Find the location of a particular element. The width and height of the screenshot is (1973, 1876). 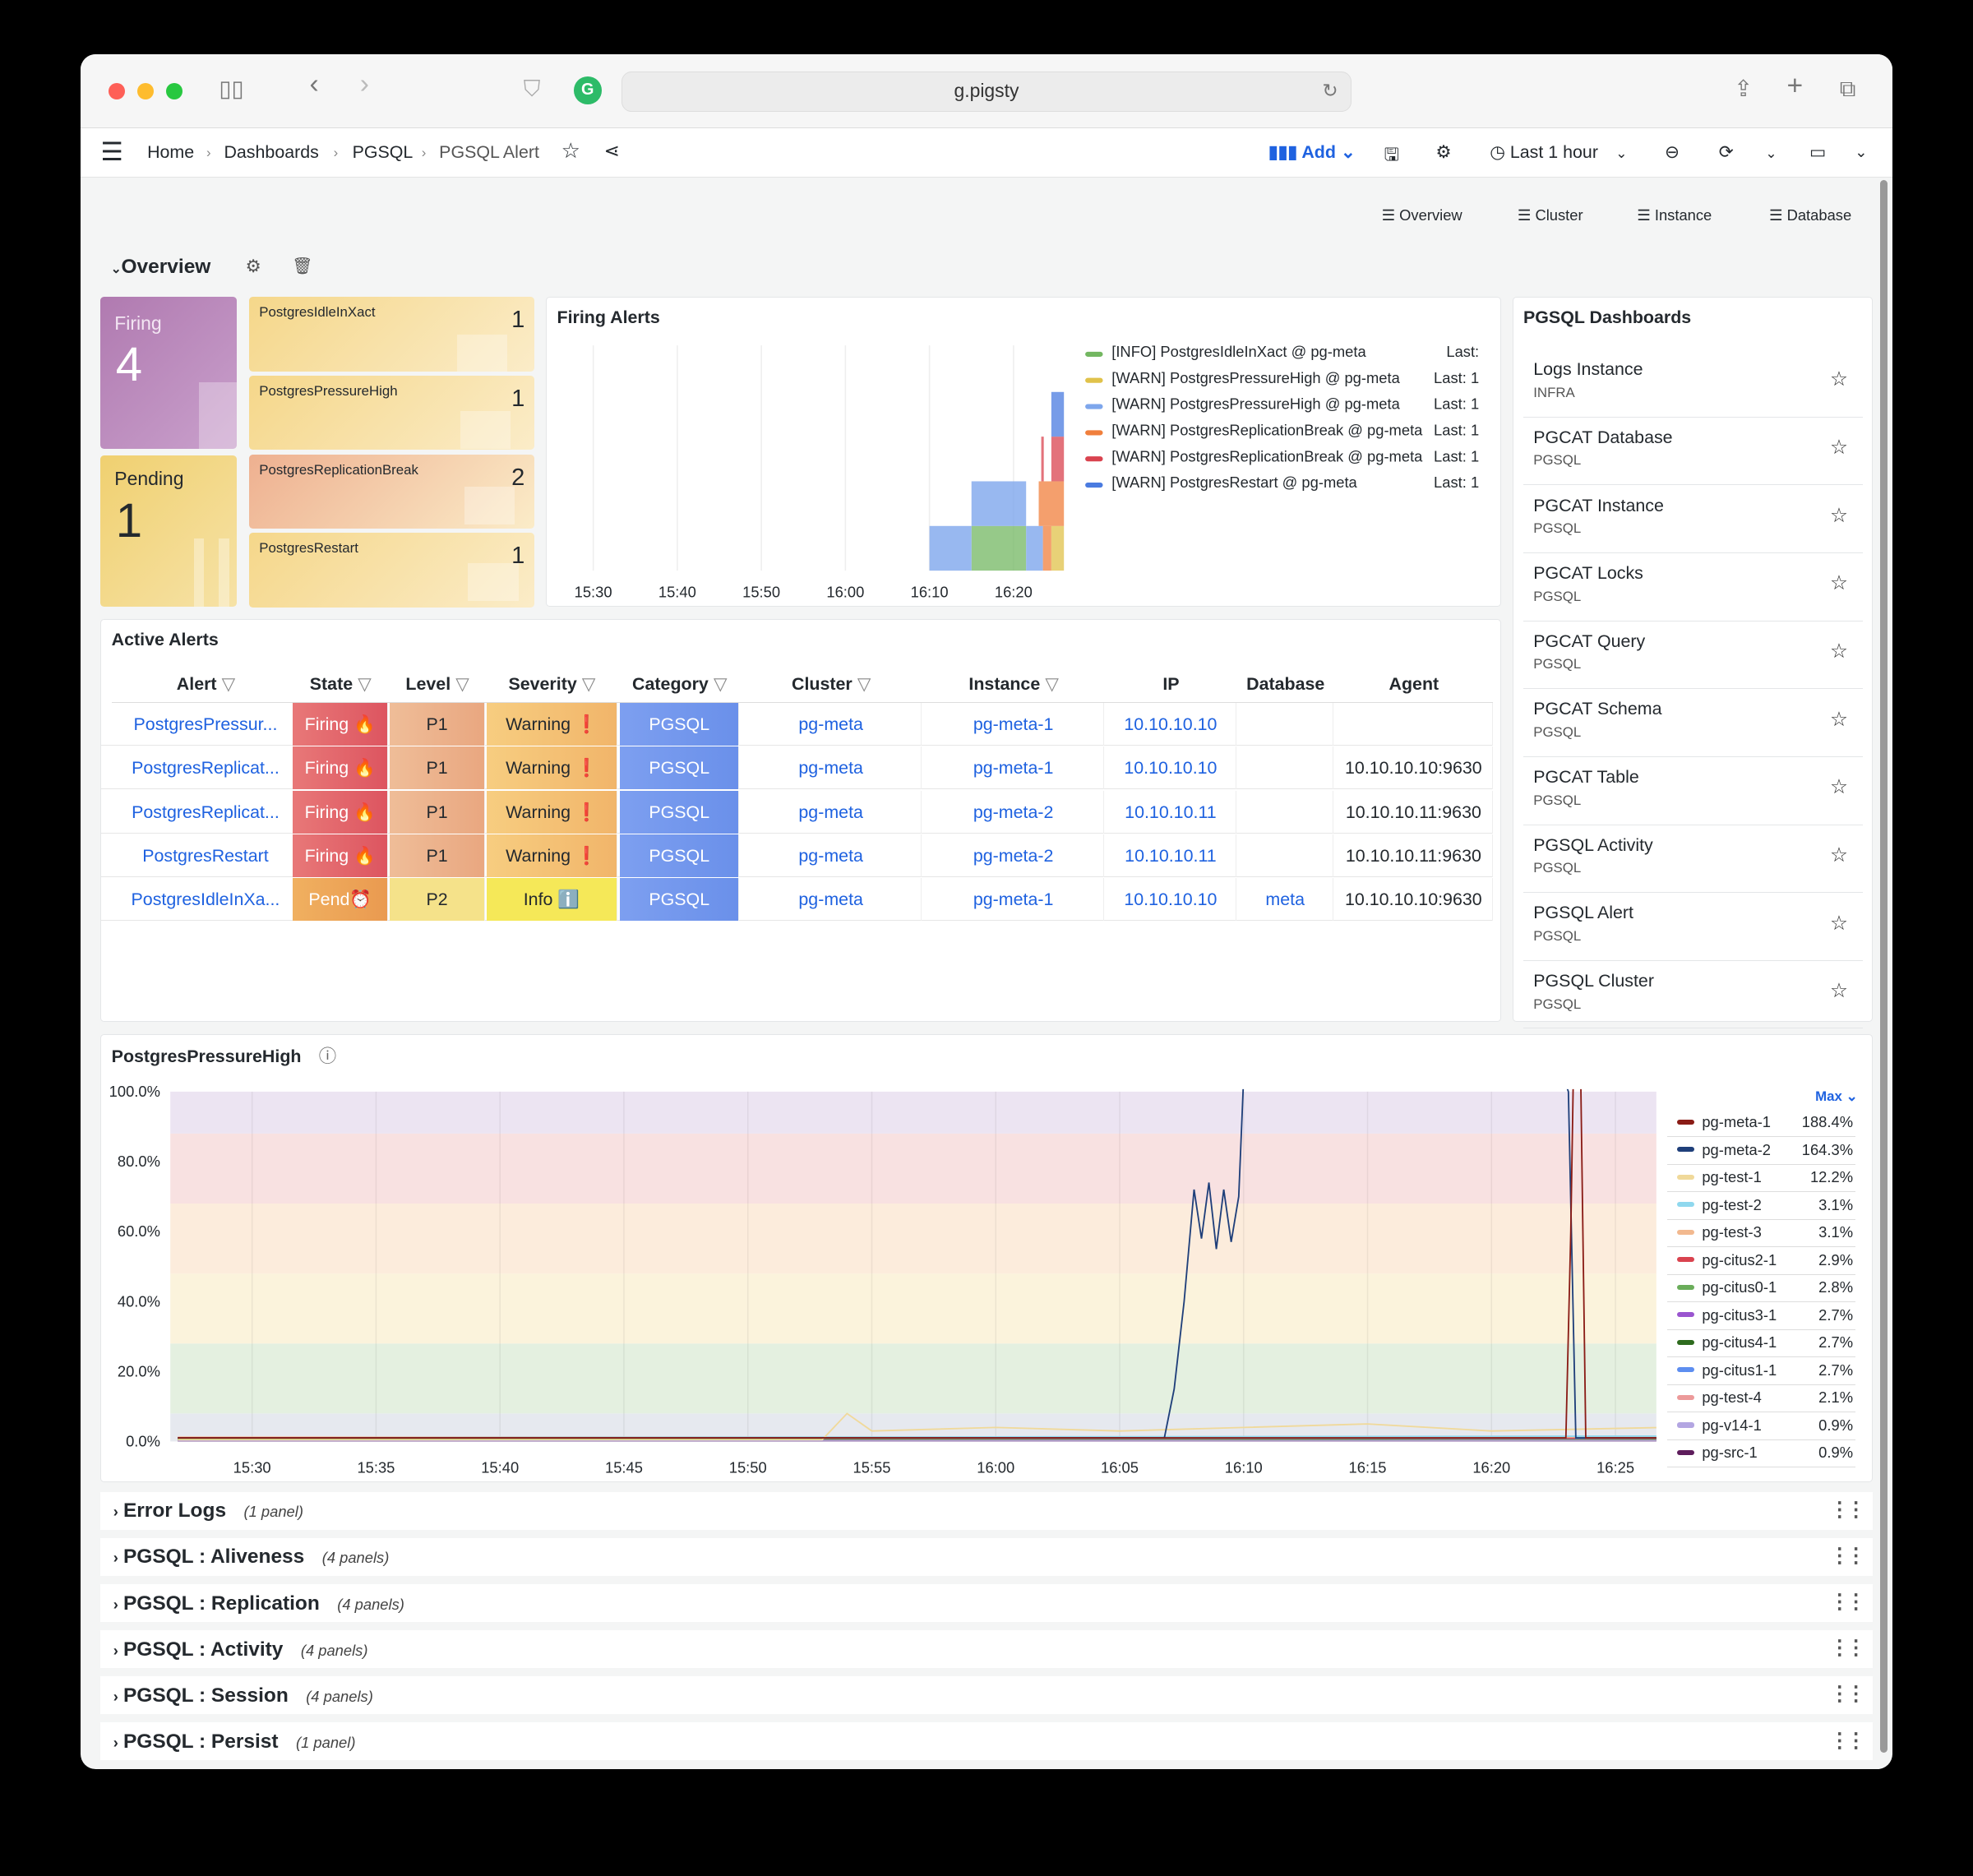

legend-label: [WARN] PostgresRestart @ pg-meta is located at coordinates (1235, 483).